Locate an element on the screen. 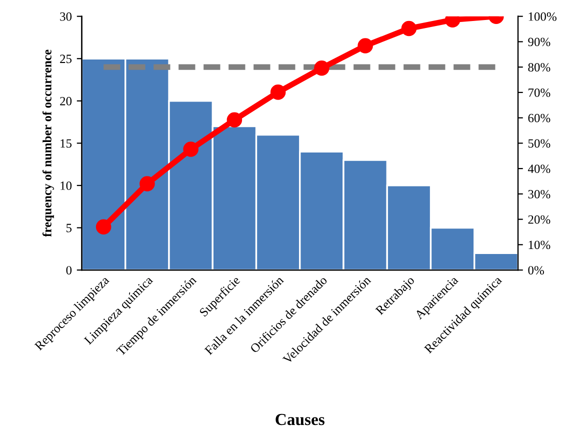 The width and height of the screenshot is (584, 430). y2-tick-label: 70% is located at coordinates (539, 92).